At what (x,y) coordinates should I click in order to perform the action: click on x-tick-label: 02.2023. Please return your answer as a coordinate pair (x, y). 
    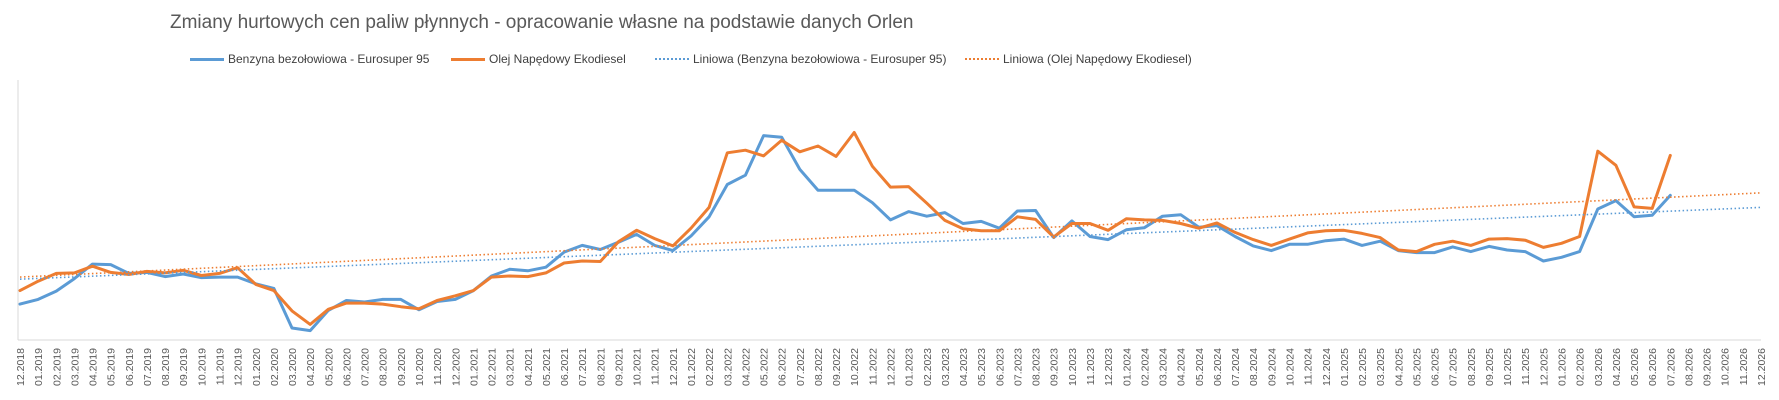
    Looking at the image, I should click on (928, 367).